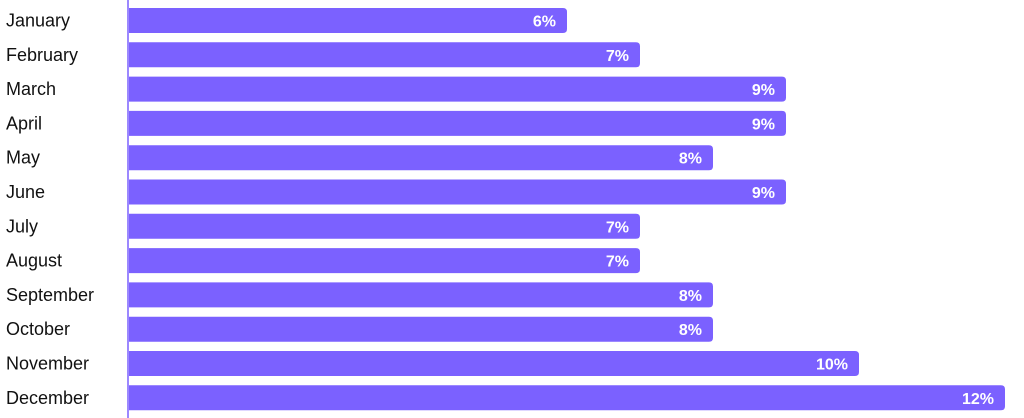  Describe the element at coordinates (494, 363) in the screenshot. I see `bar-november` at that location.